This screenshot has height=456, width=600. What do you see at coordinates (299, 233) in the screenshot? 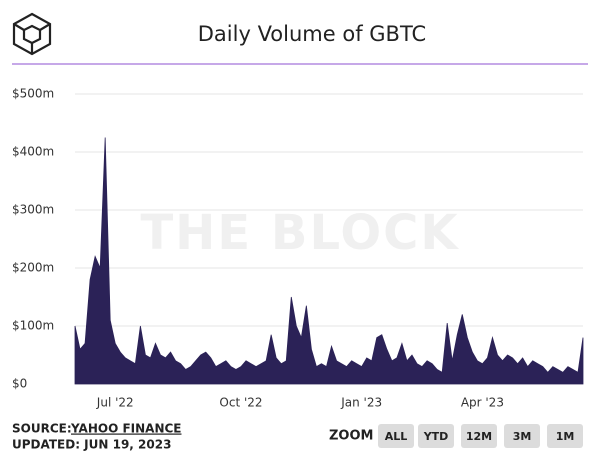
I see `watermark: THE BLOCK` at bounding box center [299, 233].